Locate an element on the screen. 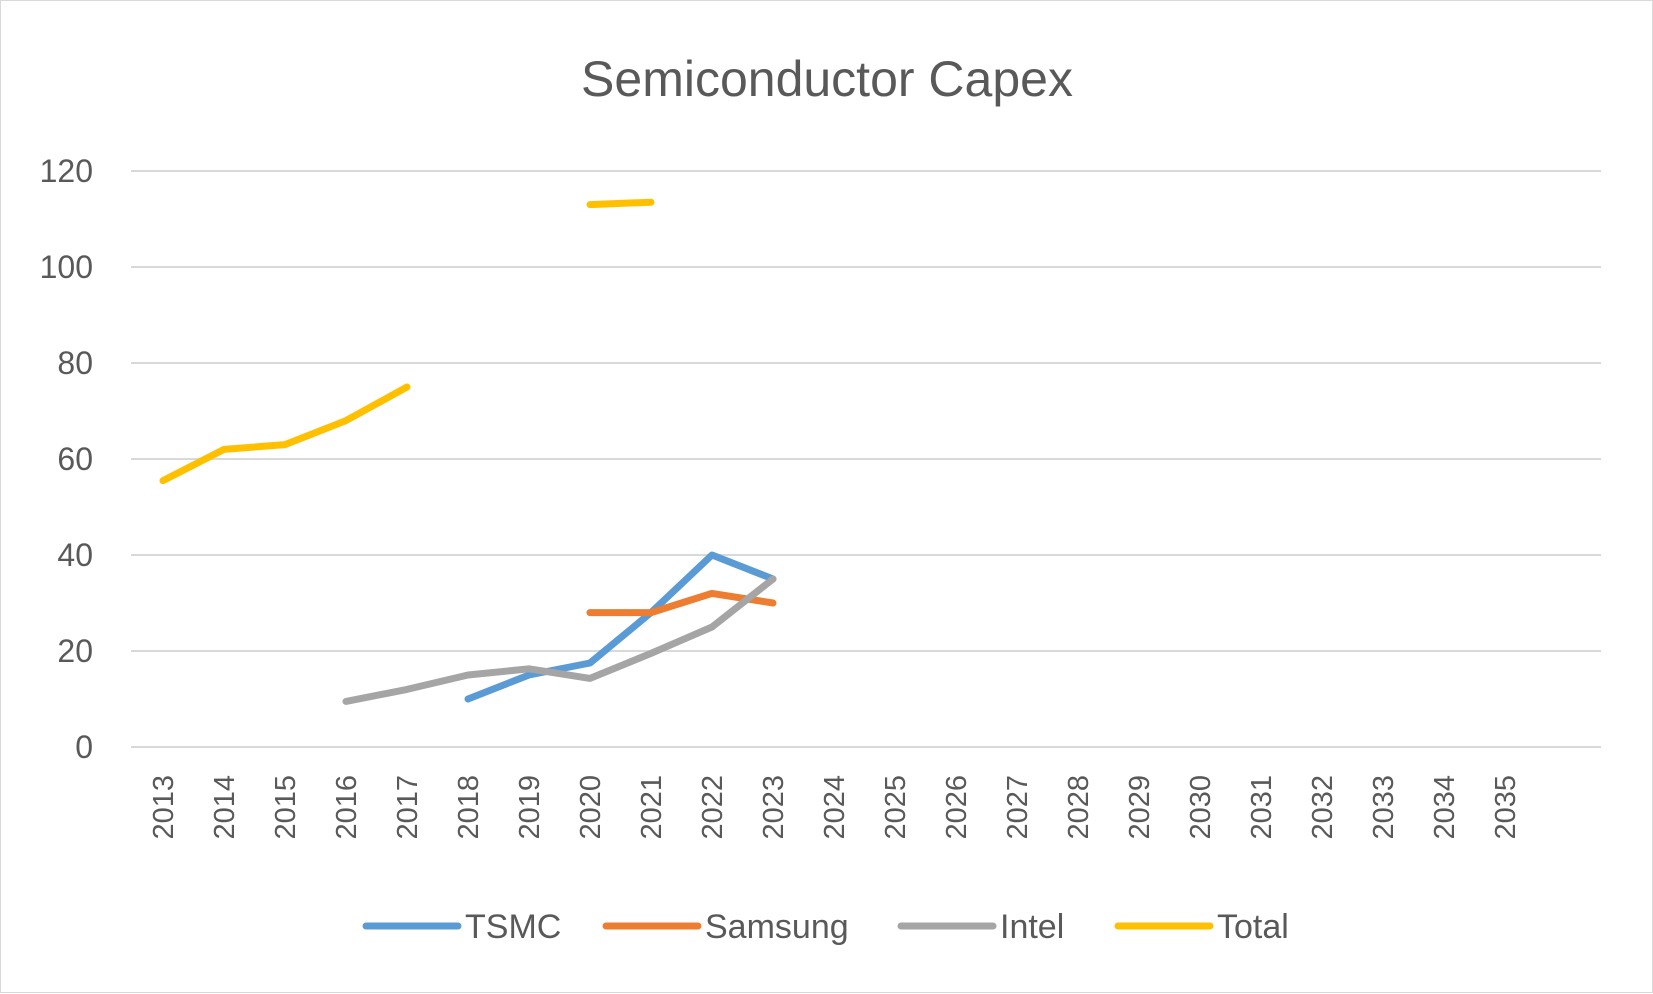  x-tick-label: 2024 is located at coordinates (835, 807).